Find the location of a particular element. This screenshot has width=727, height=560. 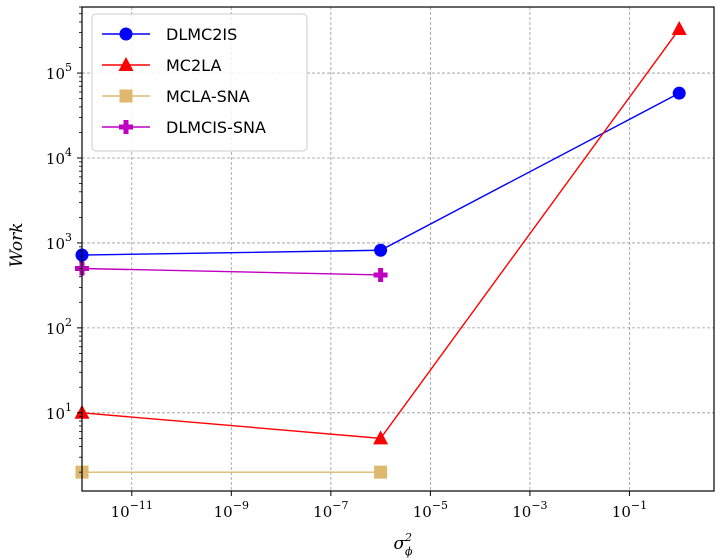

legend-entry-dlmc2is: DLMC2IS is located at coordinates (169, 34).